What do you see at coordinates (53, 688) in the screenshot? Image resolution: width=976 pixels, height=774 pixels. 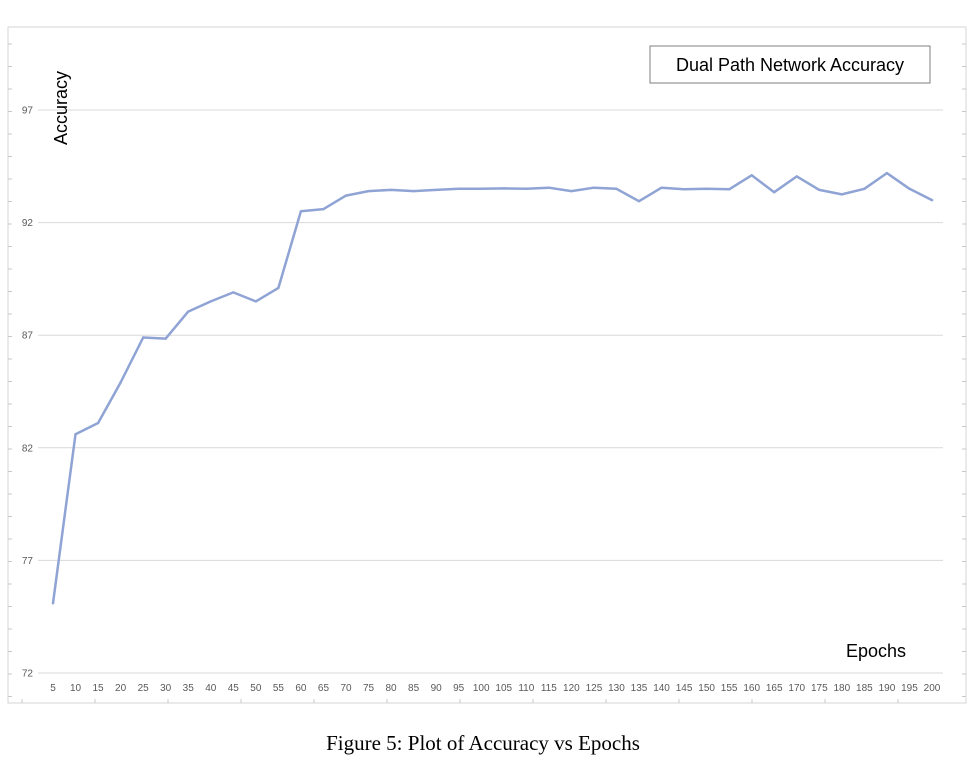 I see `x-tick-label: 5` at bounding box center [53, 688].